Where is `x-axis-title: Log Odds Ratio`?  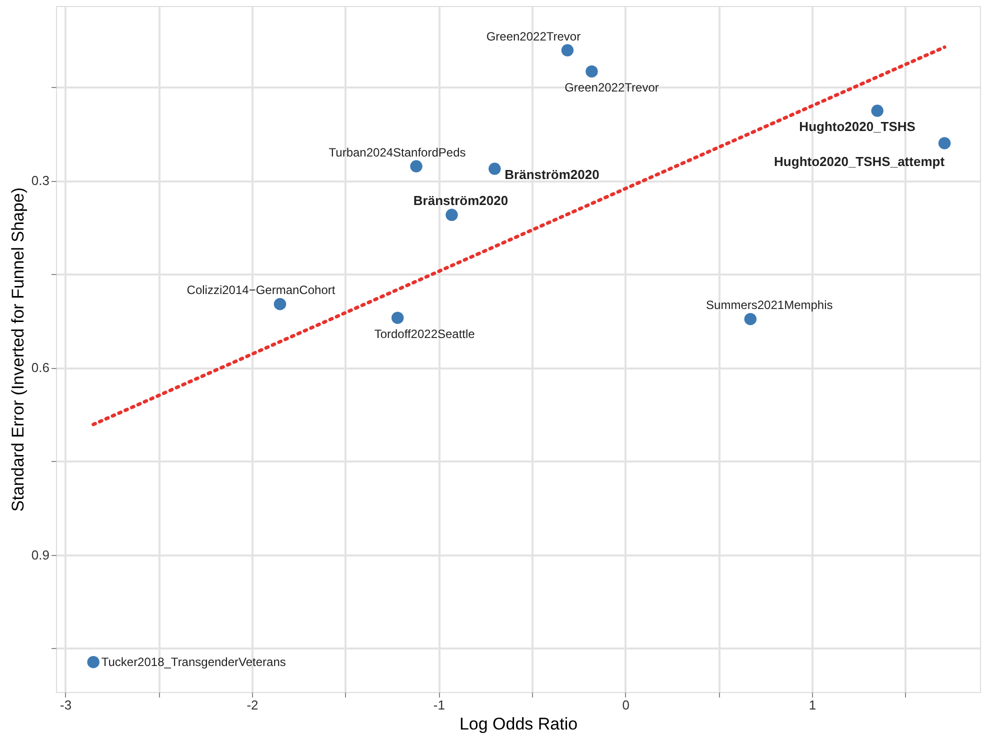
x-axis-title: Log Odds Ratio is located at coordinates (518, 724).